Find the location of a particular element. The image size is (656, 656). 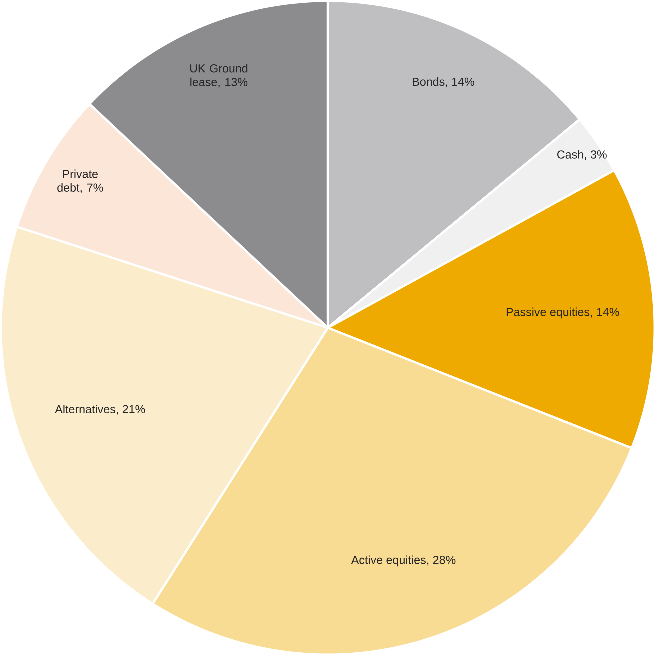

slice-label: Bonds, 14% is located at coordinates (443, 83).